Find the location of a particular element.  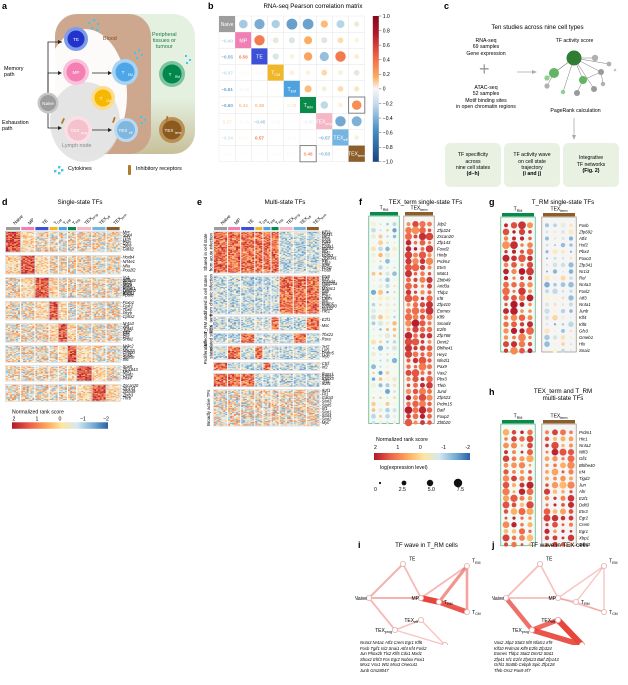

dt-3: 7.5 is located at coordinates (460, 490).